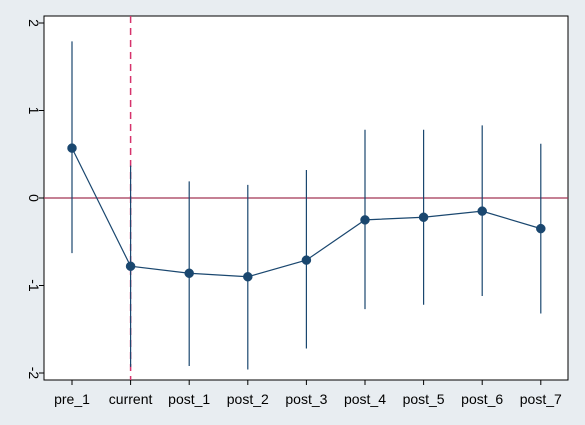 This screenshot has height=425, width=585. I want to click on x-tick-label: post_2, so click(248, 399).